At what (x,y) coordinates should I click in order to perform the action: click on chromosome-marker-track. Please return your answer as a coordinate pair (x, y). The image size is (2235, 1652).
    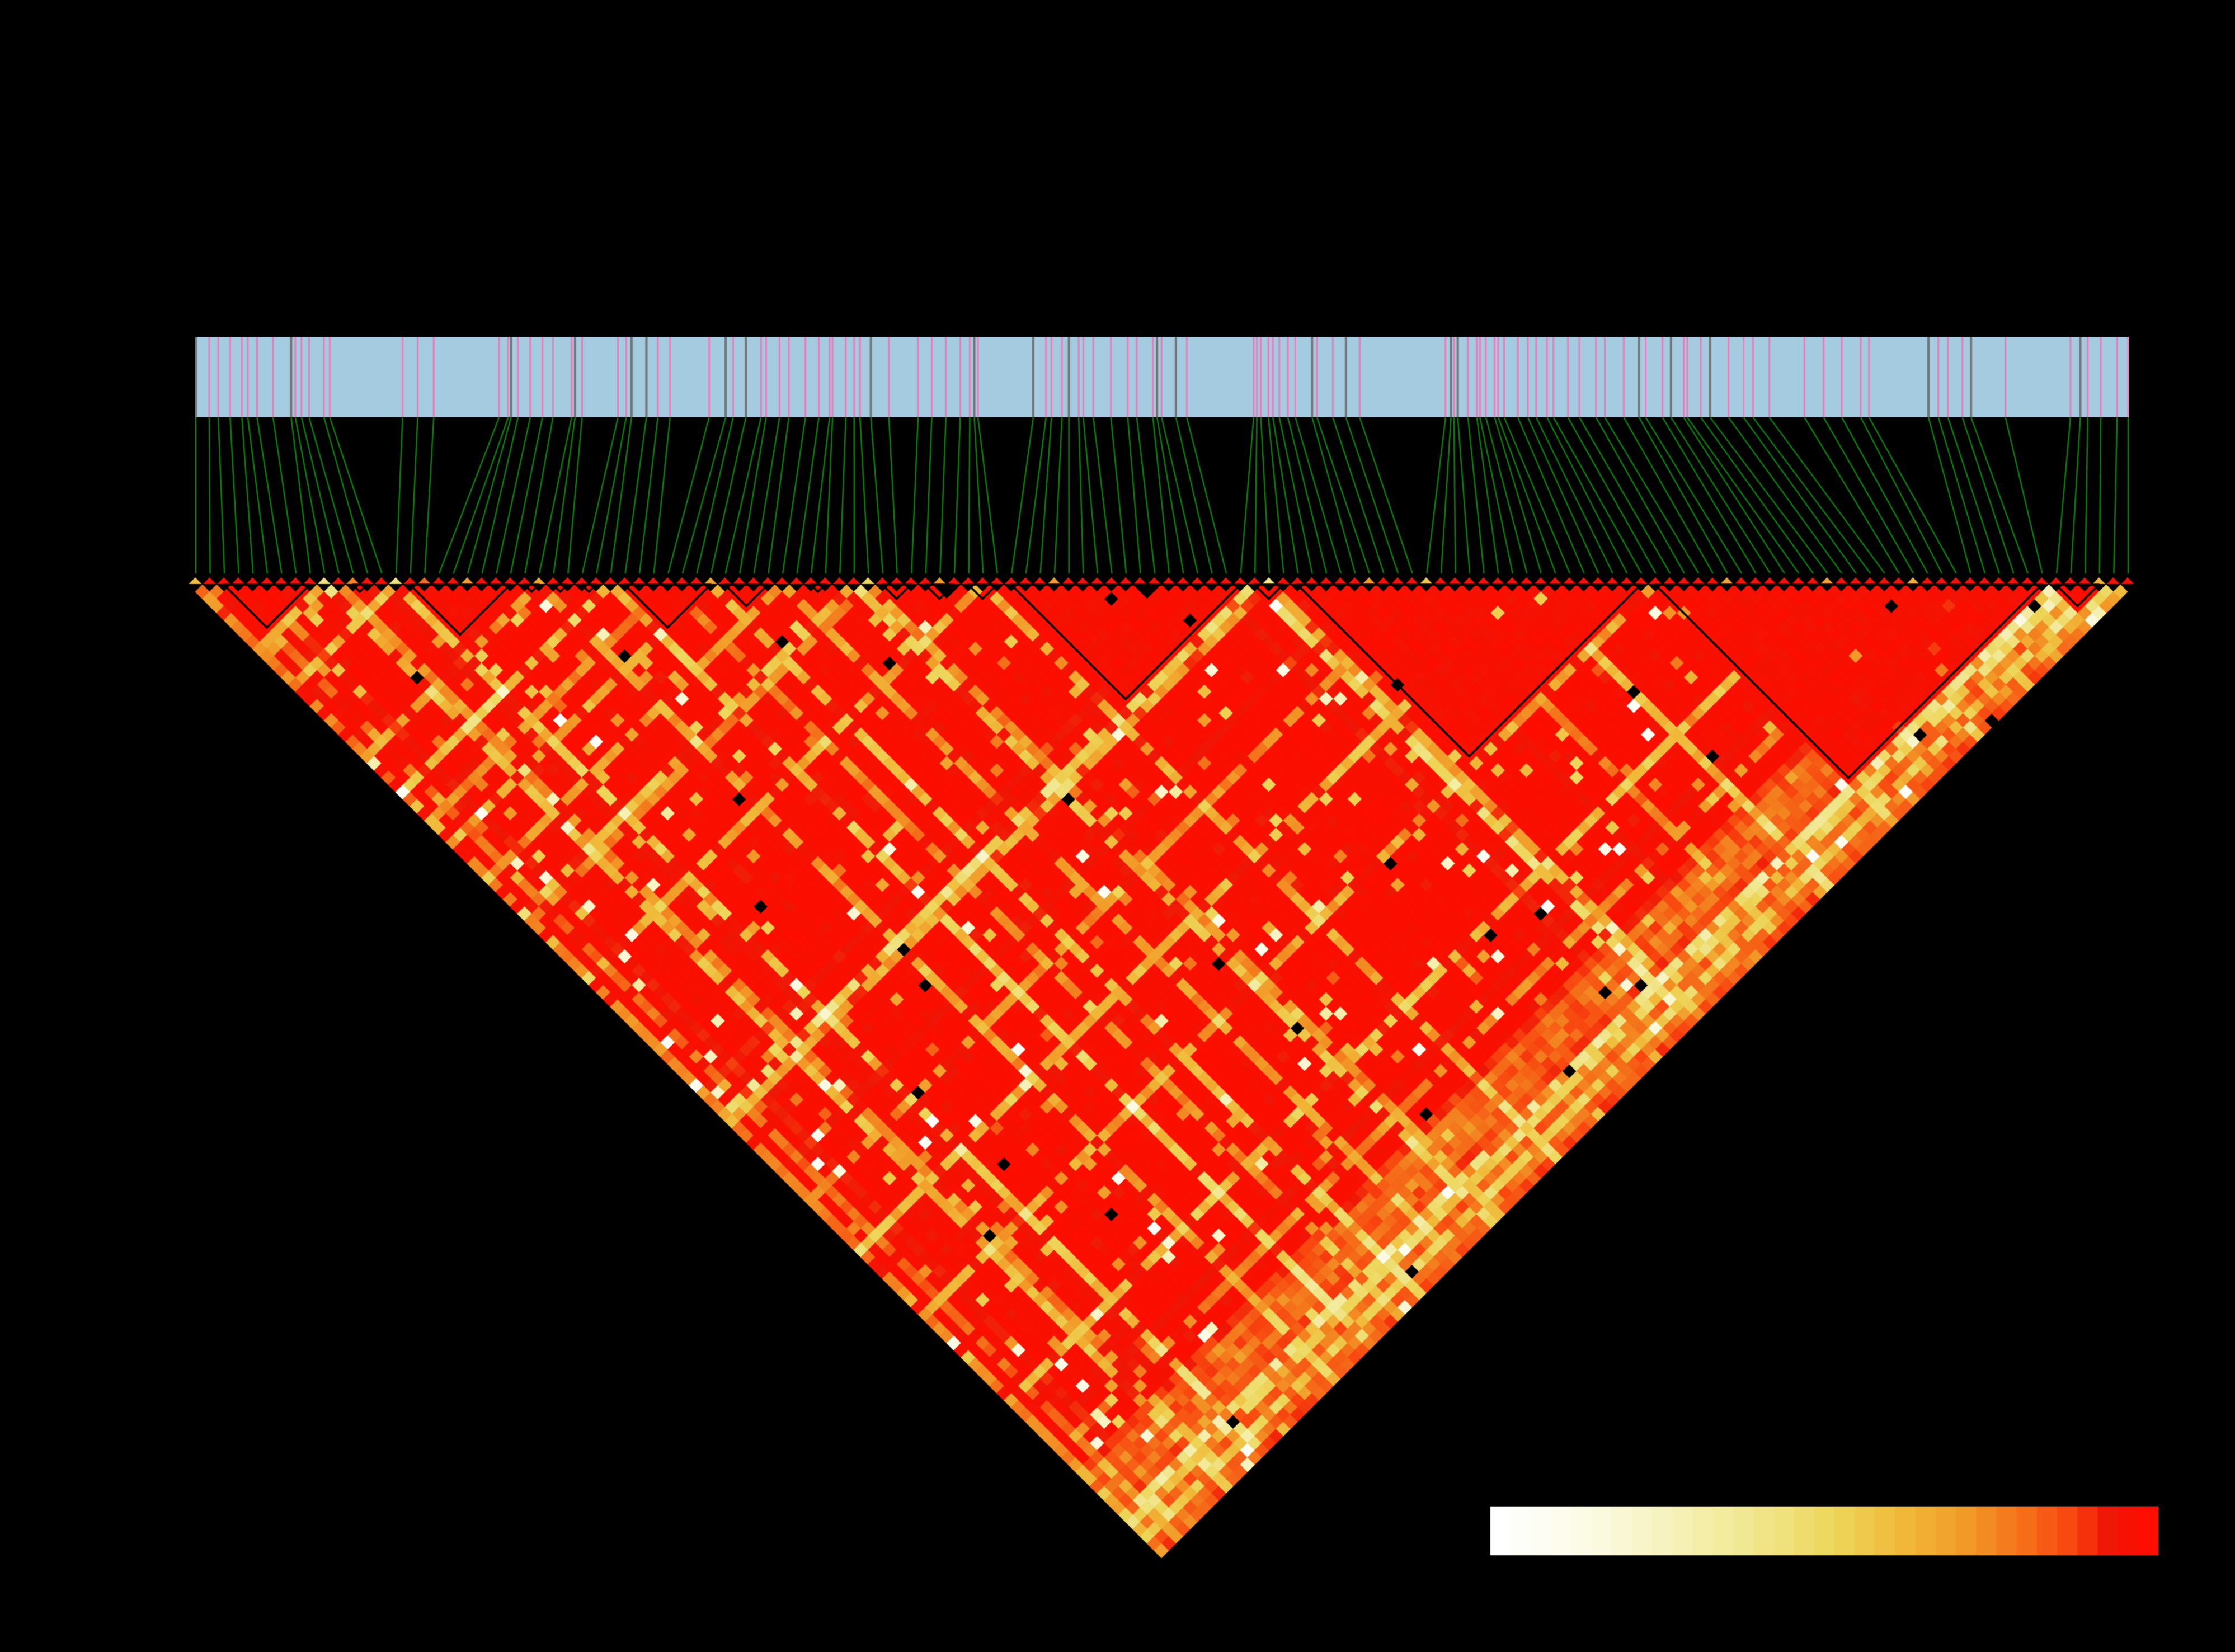
    Looking at the image, I should click on (1162, 377).